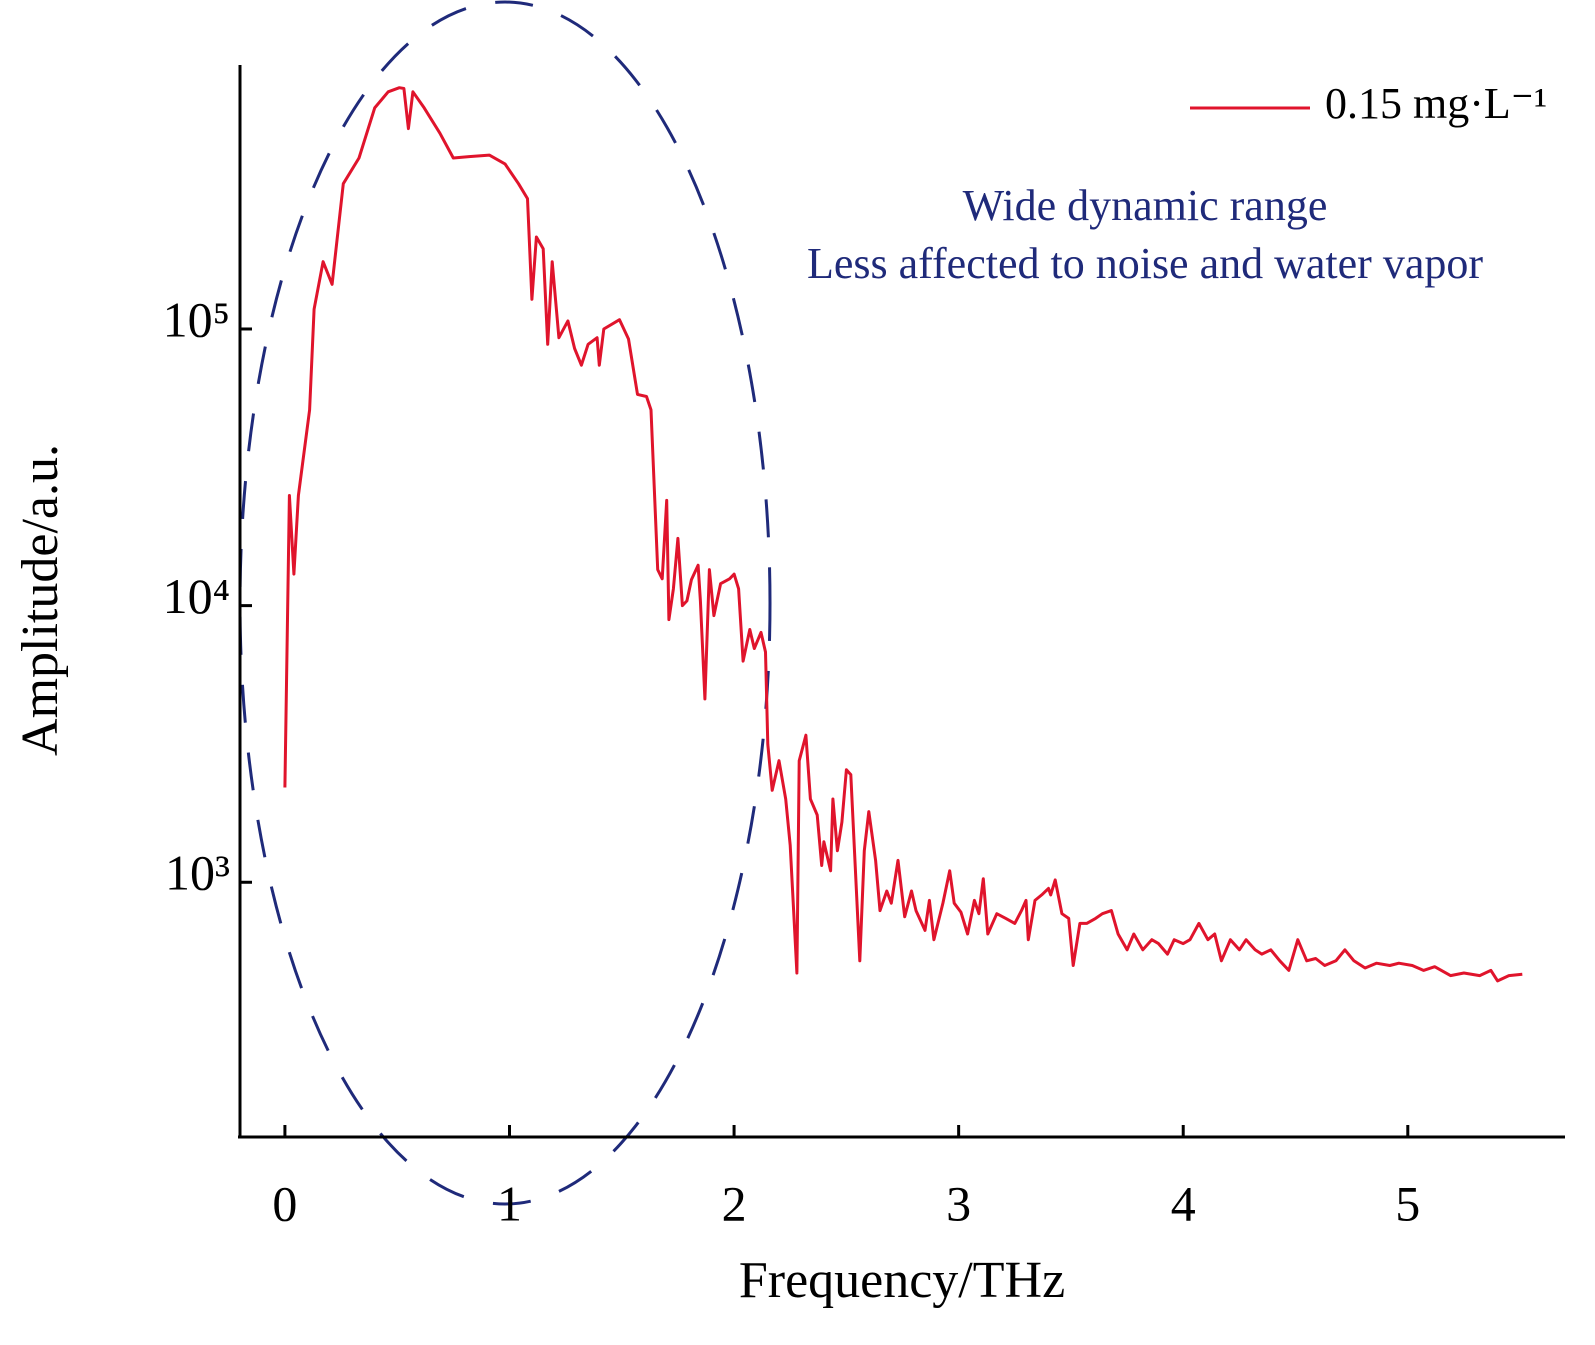 This screenshot has width=1595, height=1345. What do you see at coordinates (902, 1280) in the screenshot?
I see `x-axis-label: Frequency/THz` at bounding box center [902, 1280].